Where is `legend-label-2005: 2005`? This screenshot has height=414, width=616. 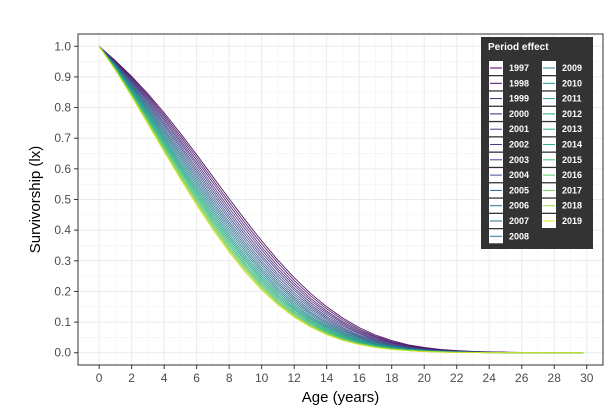 legend-label-2005: 2005 is located at coordinates (519, 190).